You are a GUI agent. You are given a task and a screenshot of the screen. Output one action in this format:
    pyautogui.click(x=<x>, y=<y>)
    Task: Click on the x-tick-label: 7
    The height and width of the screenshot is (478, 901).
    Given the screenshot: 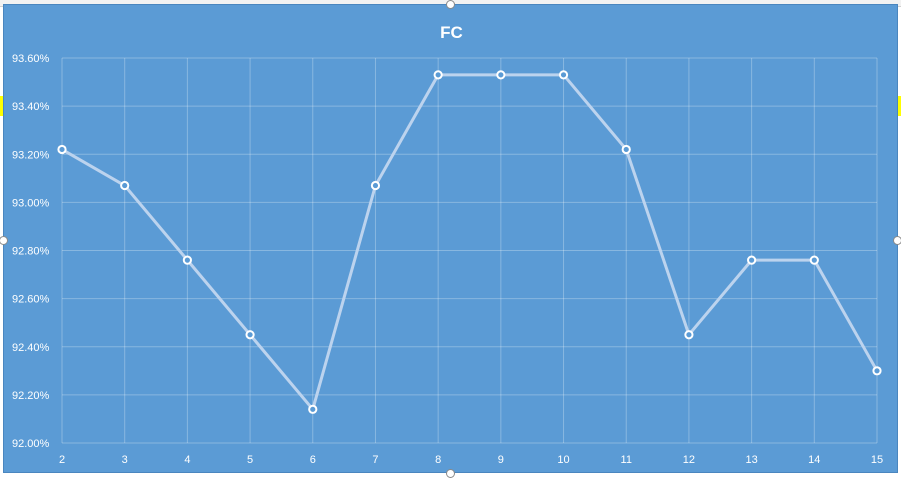 What is the action you would take?
    pyautogui.click(x=375, y=460)
    